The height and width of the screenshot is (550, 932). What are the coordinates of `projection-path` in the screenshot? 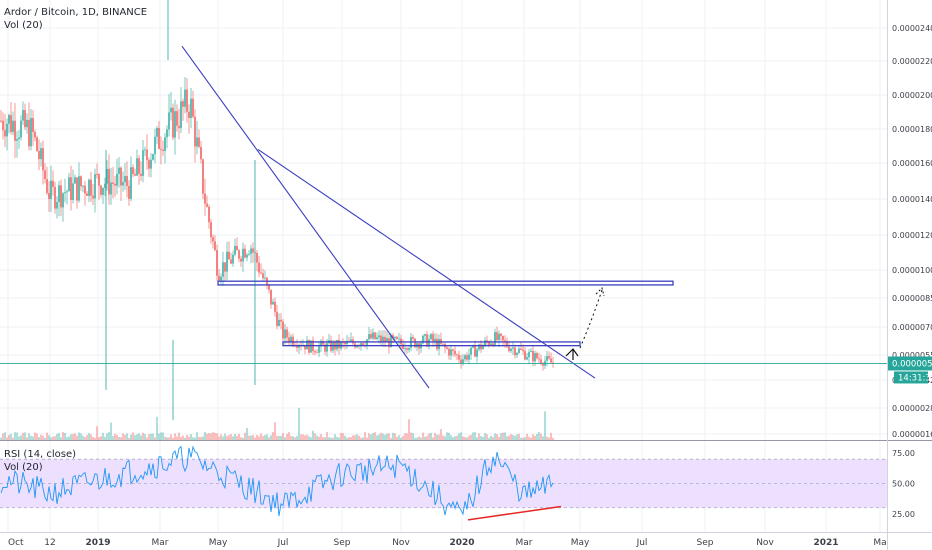 It's located at (591, 319).